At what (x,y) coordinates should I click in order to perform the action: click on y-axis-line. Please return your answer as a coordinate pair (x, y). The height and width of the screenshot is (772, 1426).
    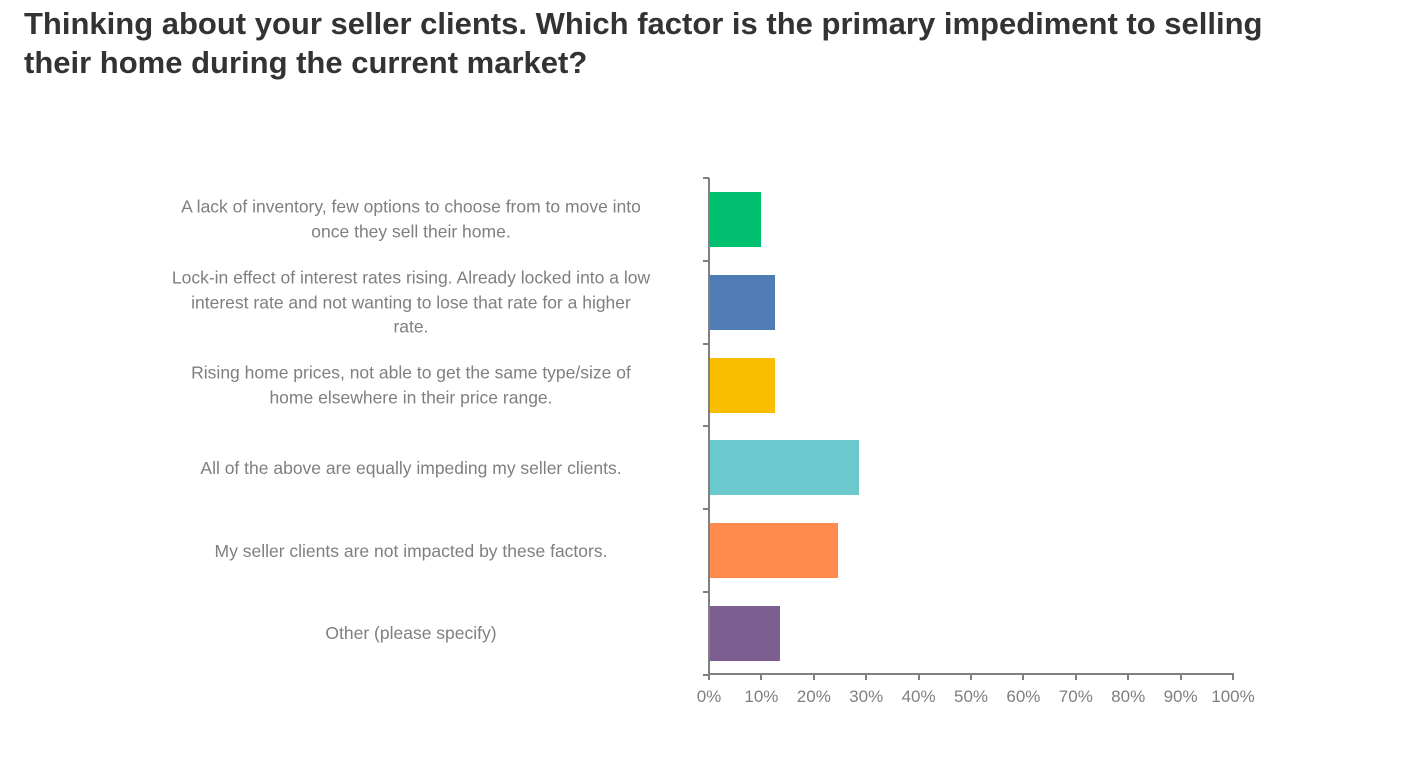
    Looking at the image, I should click on (709, 426).